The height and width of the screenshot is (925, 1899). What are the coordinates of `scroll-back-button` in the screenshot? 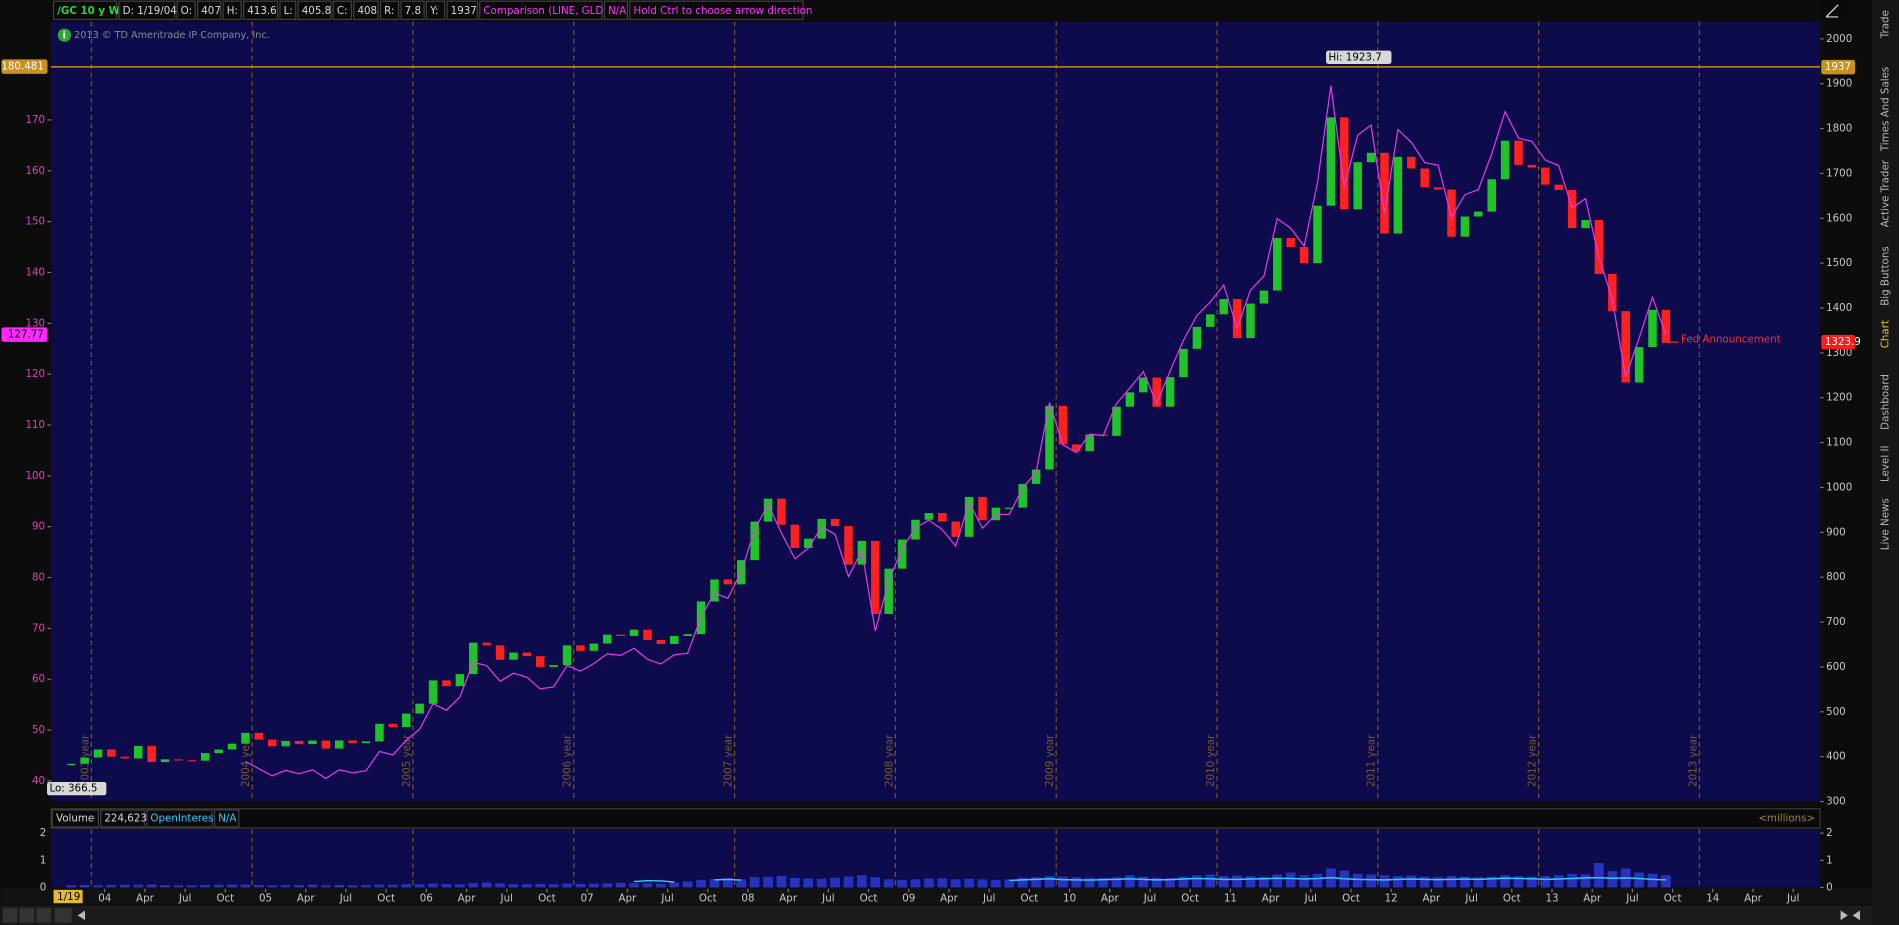 It's located at (1856, 915).